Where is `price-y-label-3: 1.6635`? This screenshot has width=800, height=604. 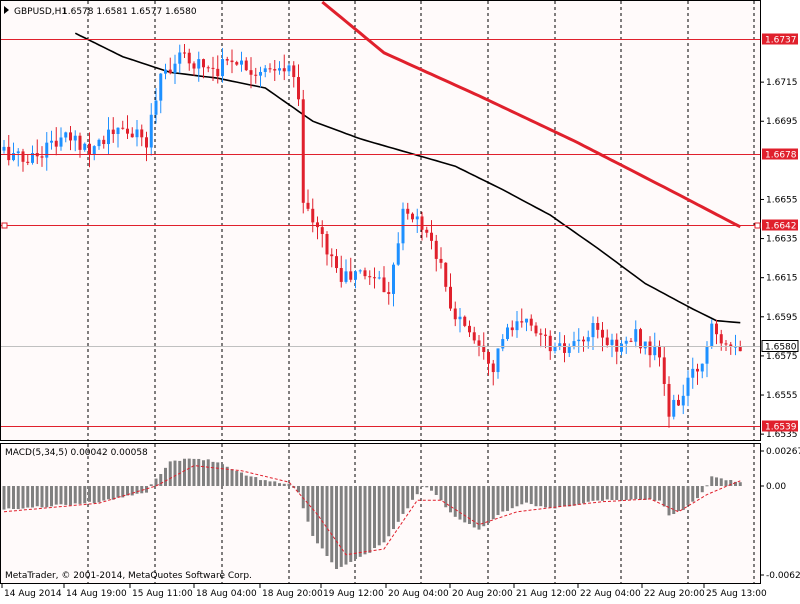 price-y-label-3: 1.6635 is located at coordinates (782, 240).